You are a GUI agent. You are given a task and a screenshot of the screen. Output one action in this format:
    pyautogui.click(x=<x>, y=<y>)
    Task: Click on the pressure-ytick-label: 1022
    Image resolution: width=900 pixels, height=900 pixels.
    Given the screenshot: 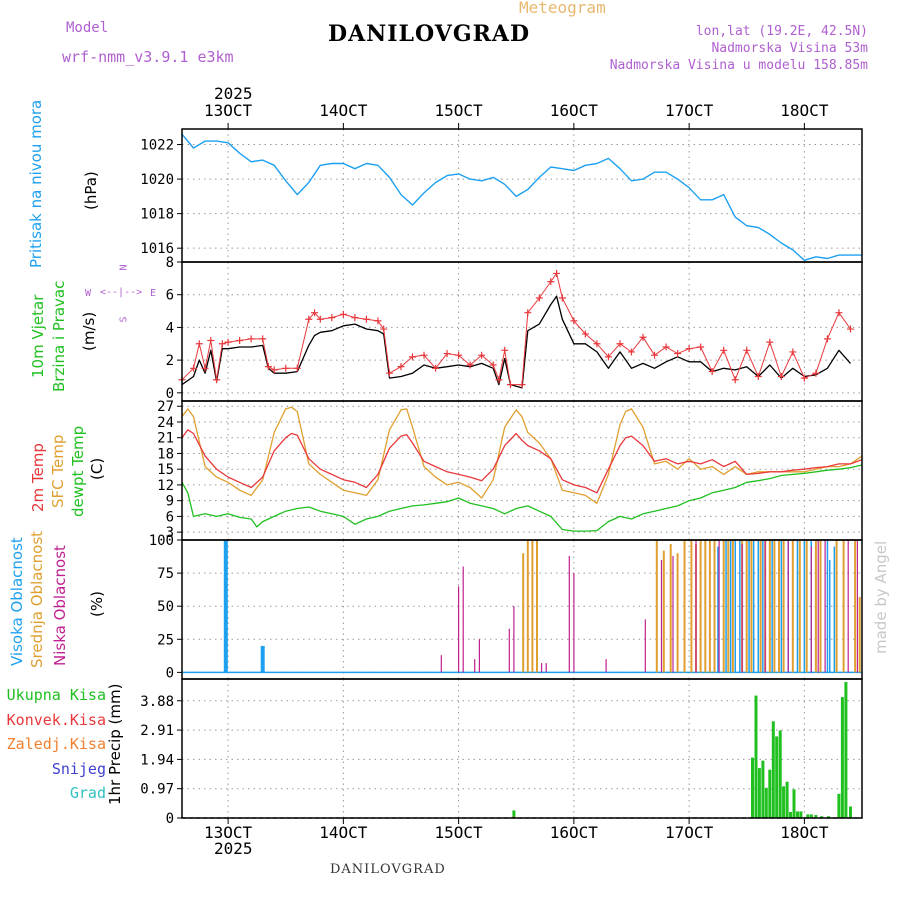 What is the action you would take?
    pyautogui.click(x=157, y=146)
    